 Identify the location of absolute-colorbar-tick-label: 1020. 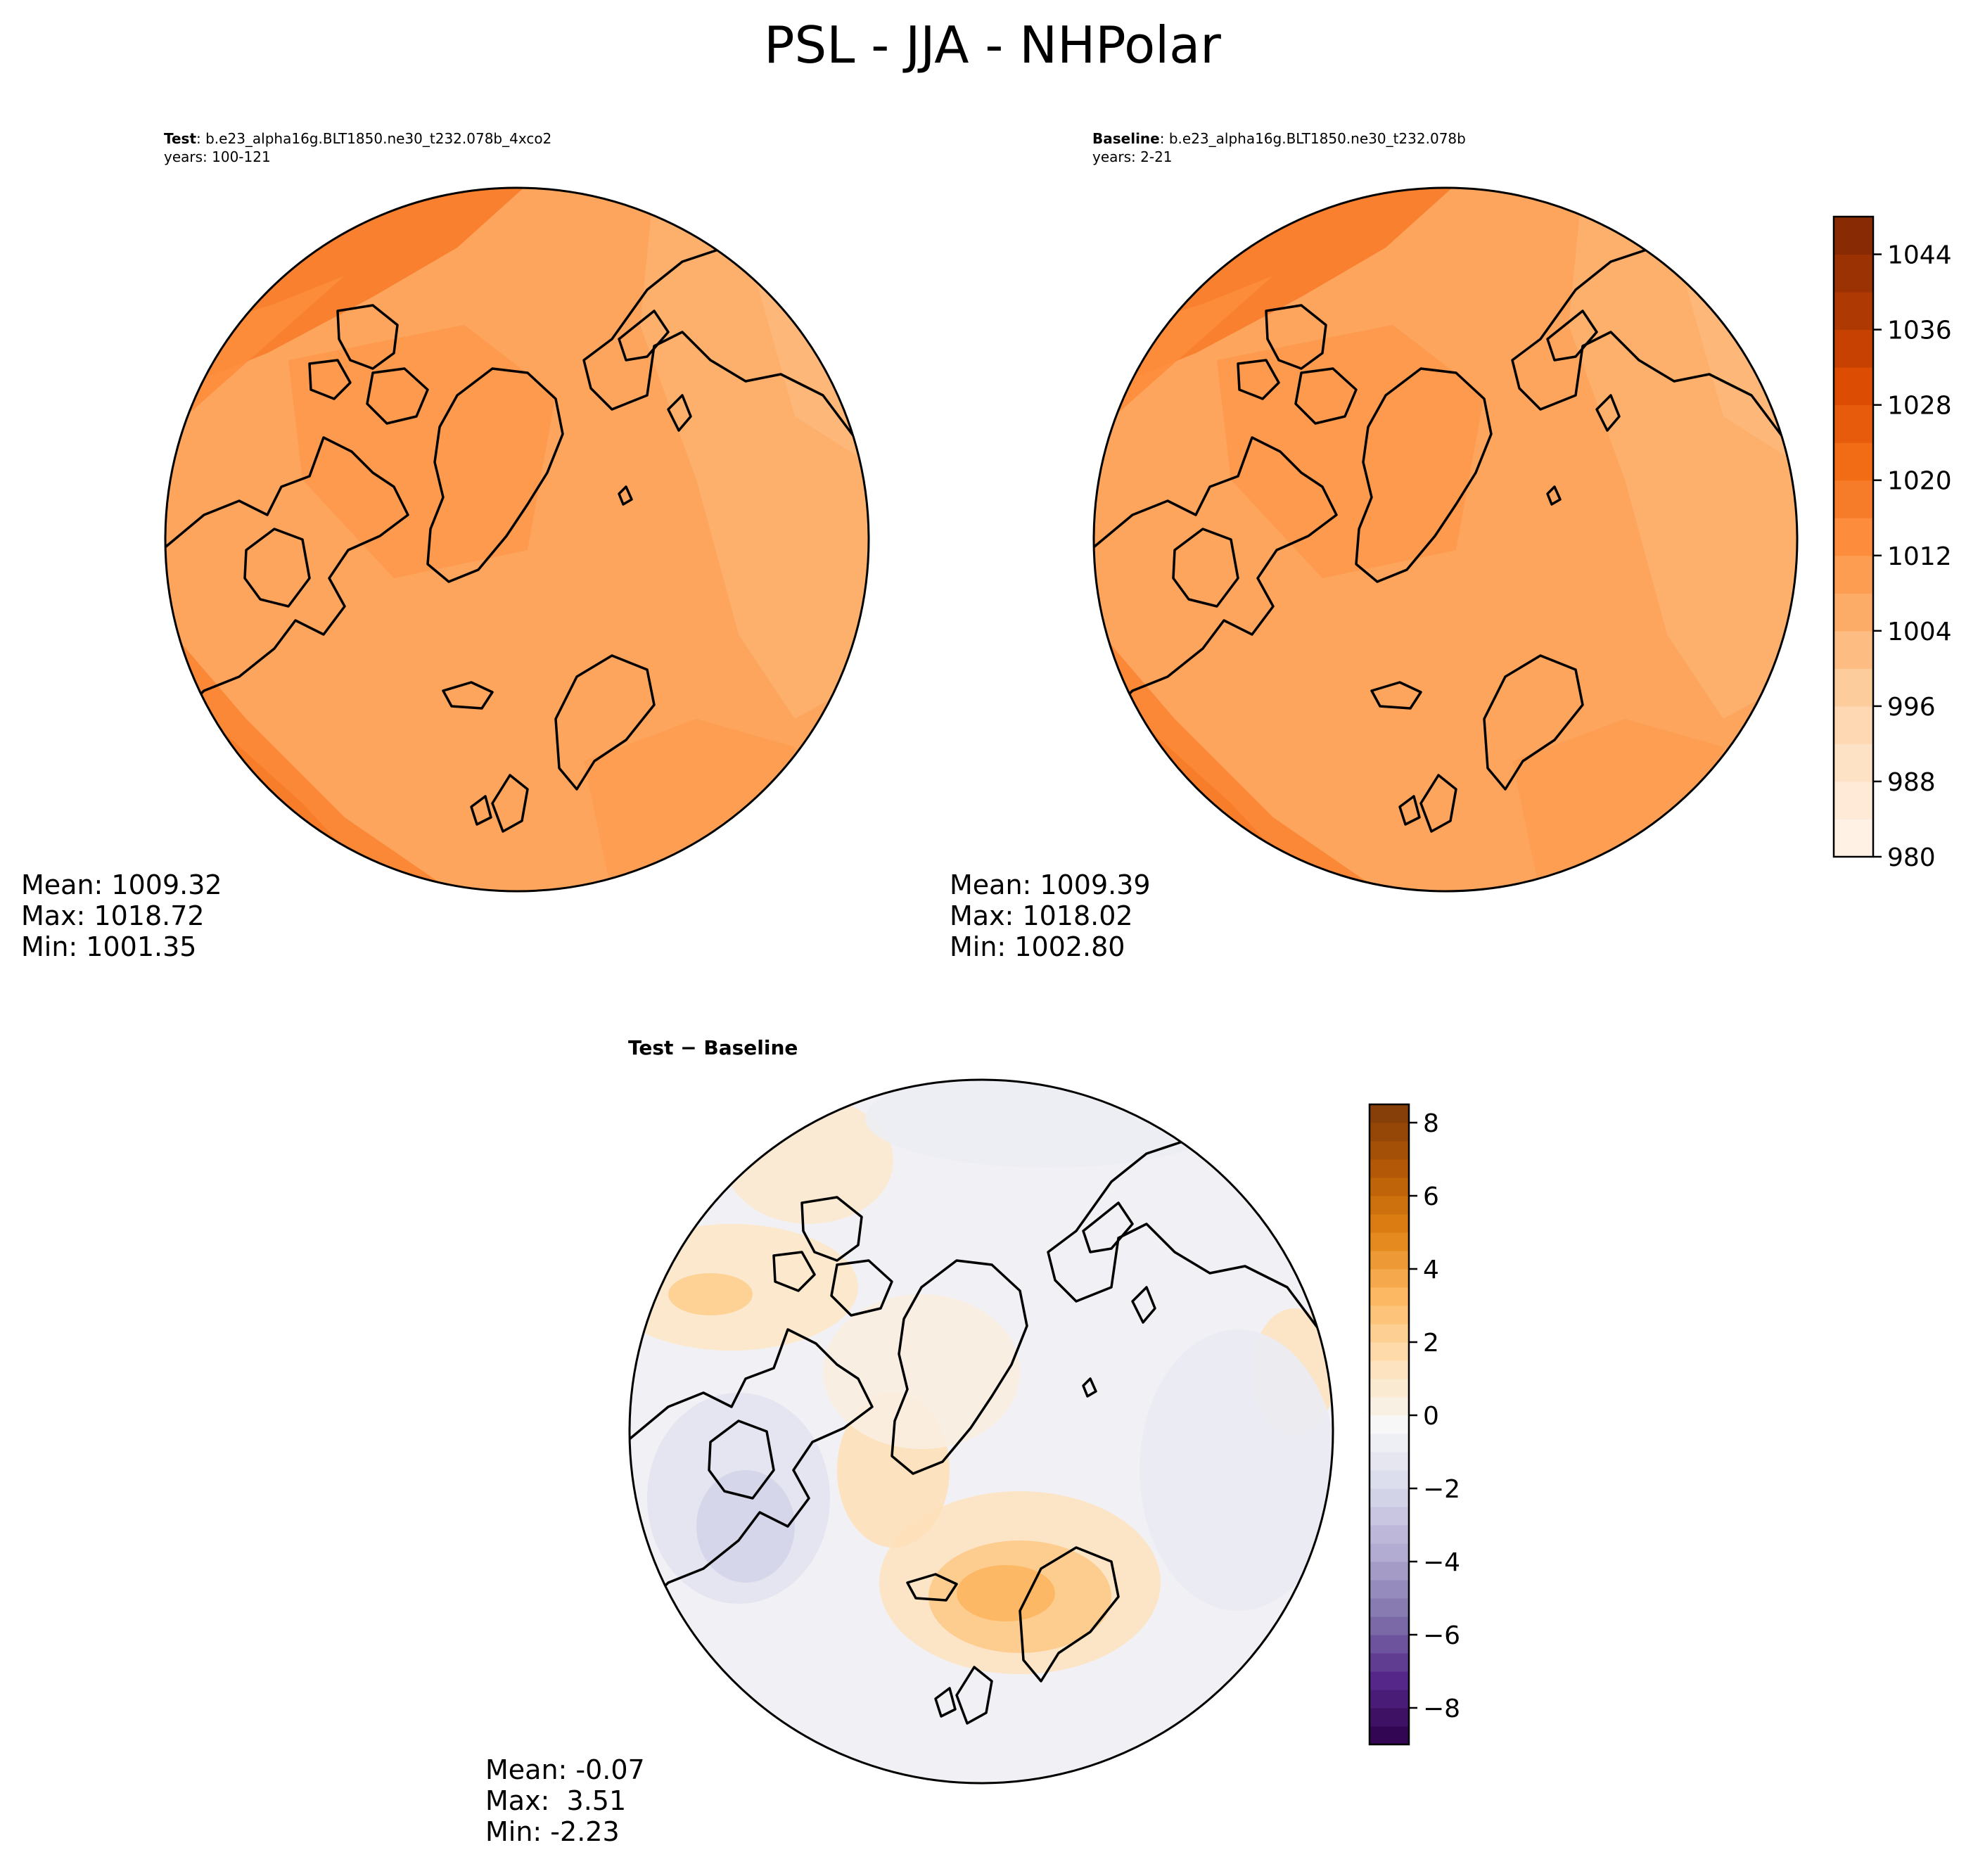
(1920, 482).